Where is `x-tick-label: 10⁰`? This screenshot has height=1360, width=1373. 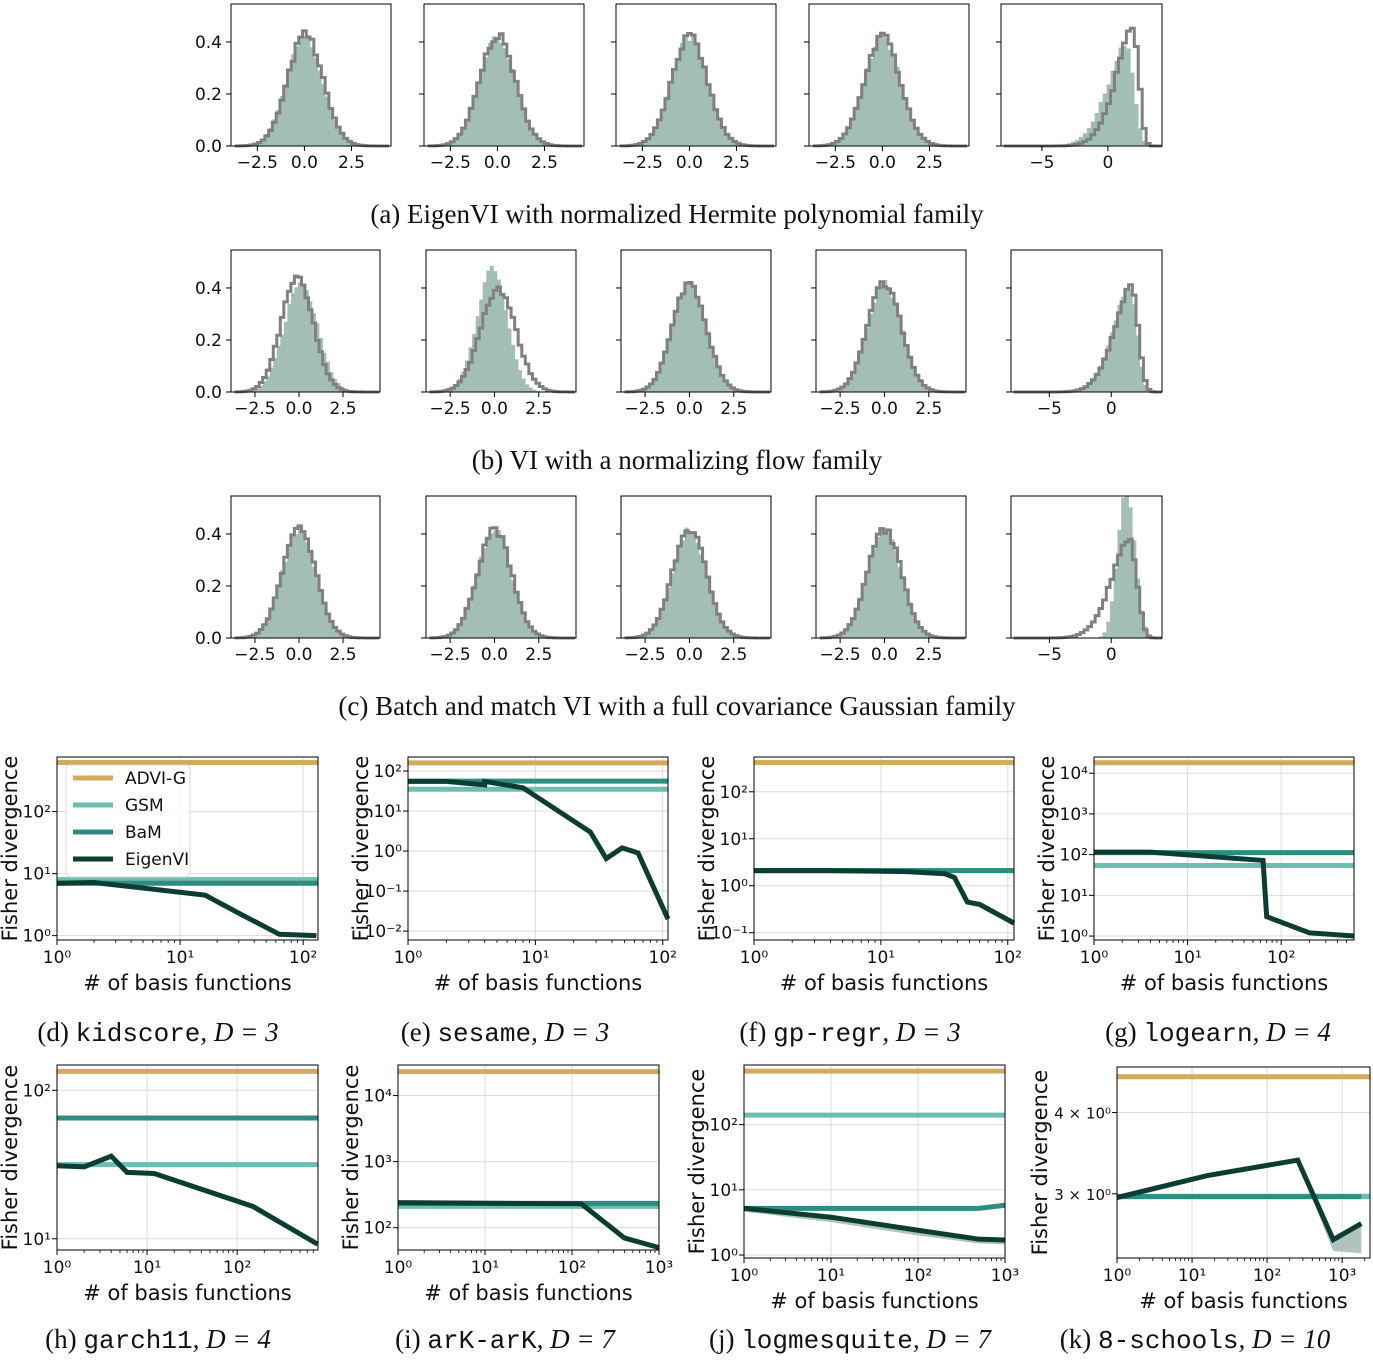
x-tick-label: 10⁰ is located at coordinates (408, 958).